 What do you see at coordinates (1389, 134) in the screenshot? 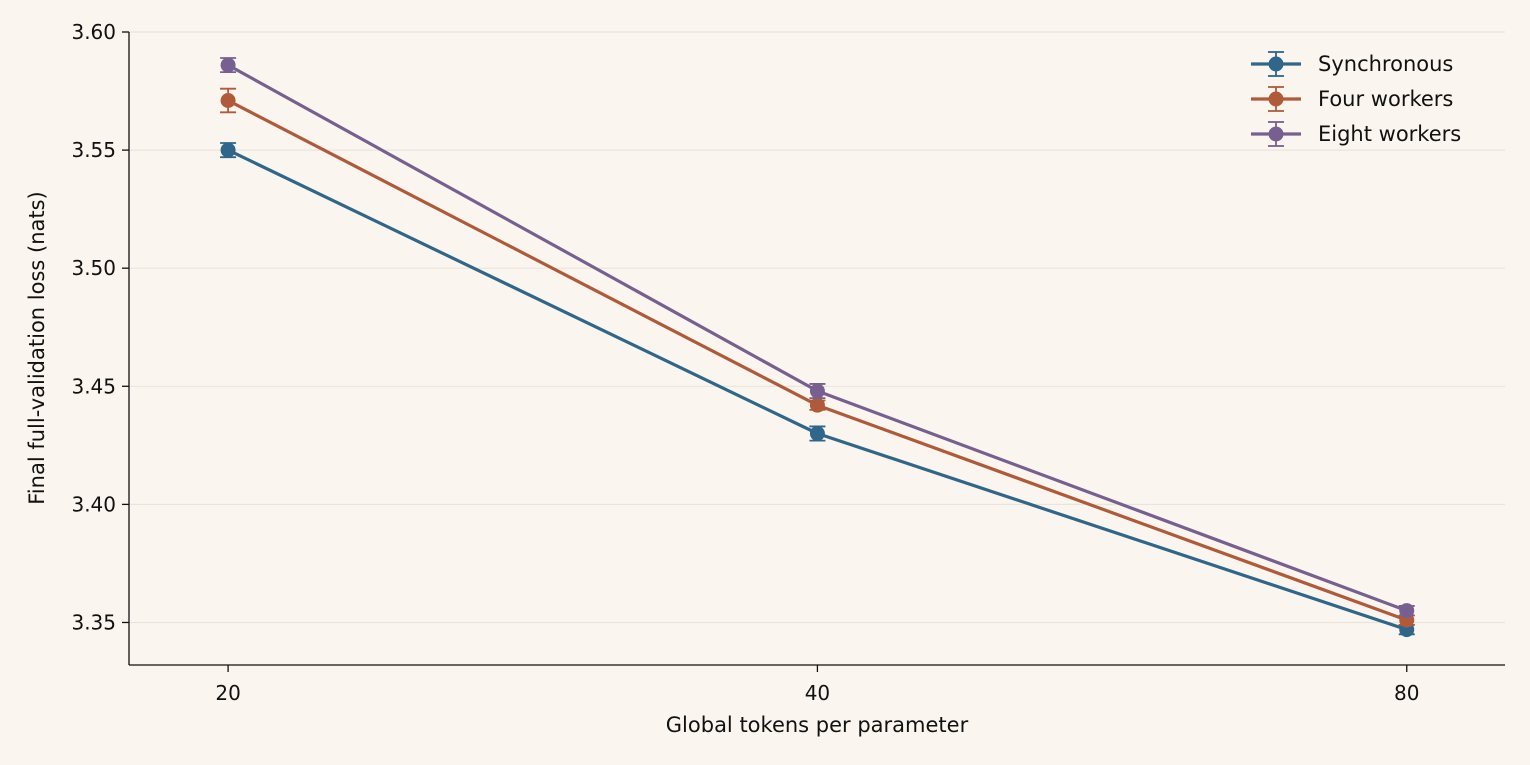
I see `legend-label: Eight workers` at bounding box center [1389, 134].